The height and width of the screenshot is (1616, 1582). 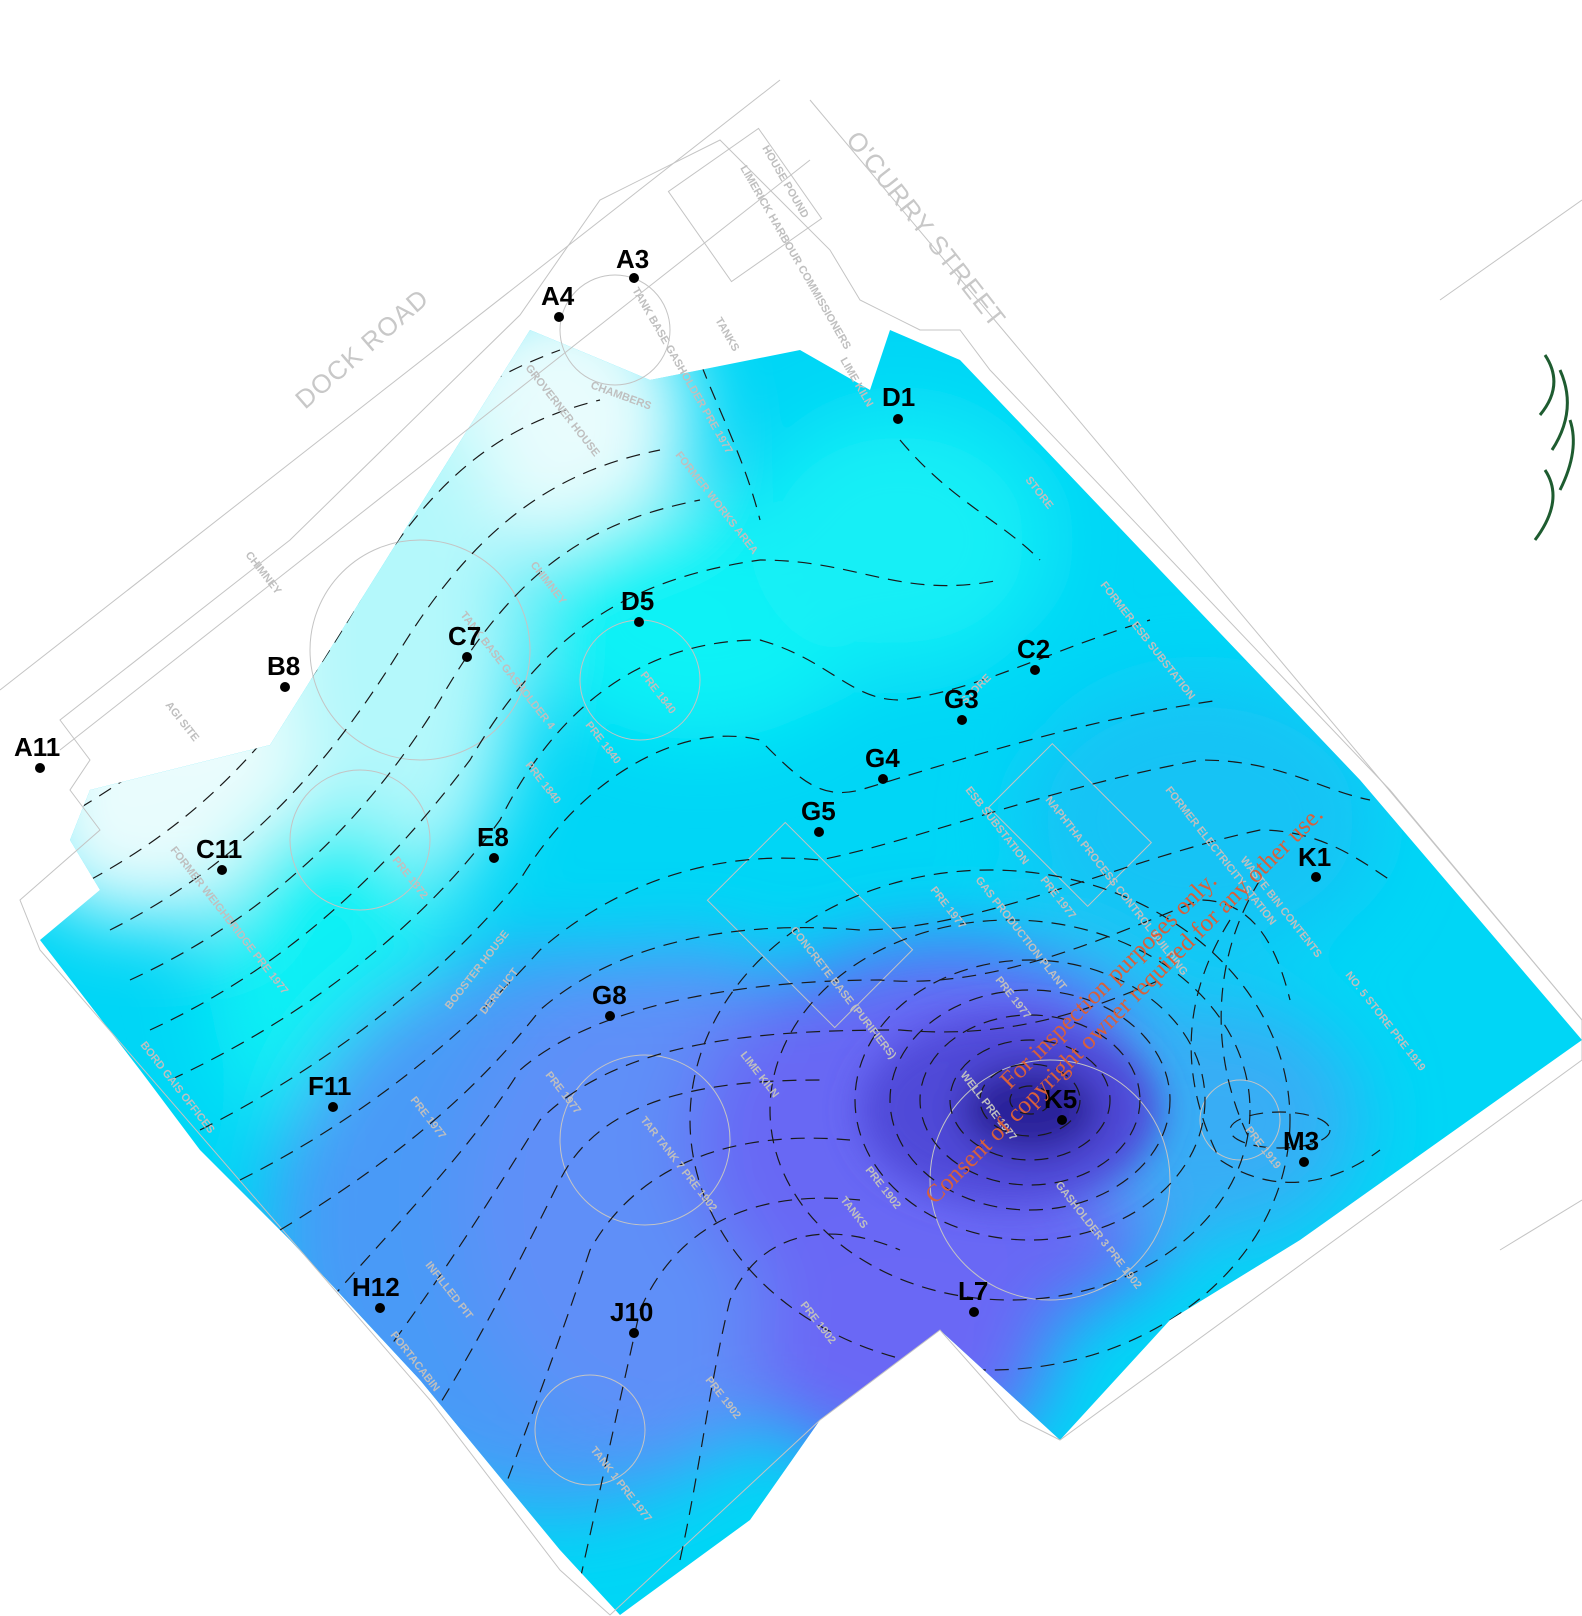 I want to click on borehole-b8: B8, so click(x=283, y=671).